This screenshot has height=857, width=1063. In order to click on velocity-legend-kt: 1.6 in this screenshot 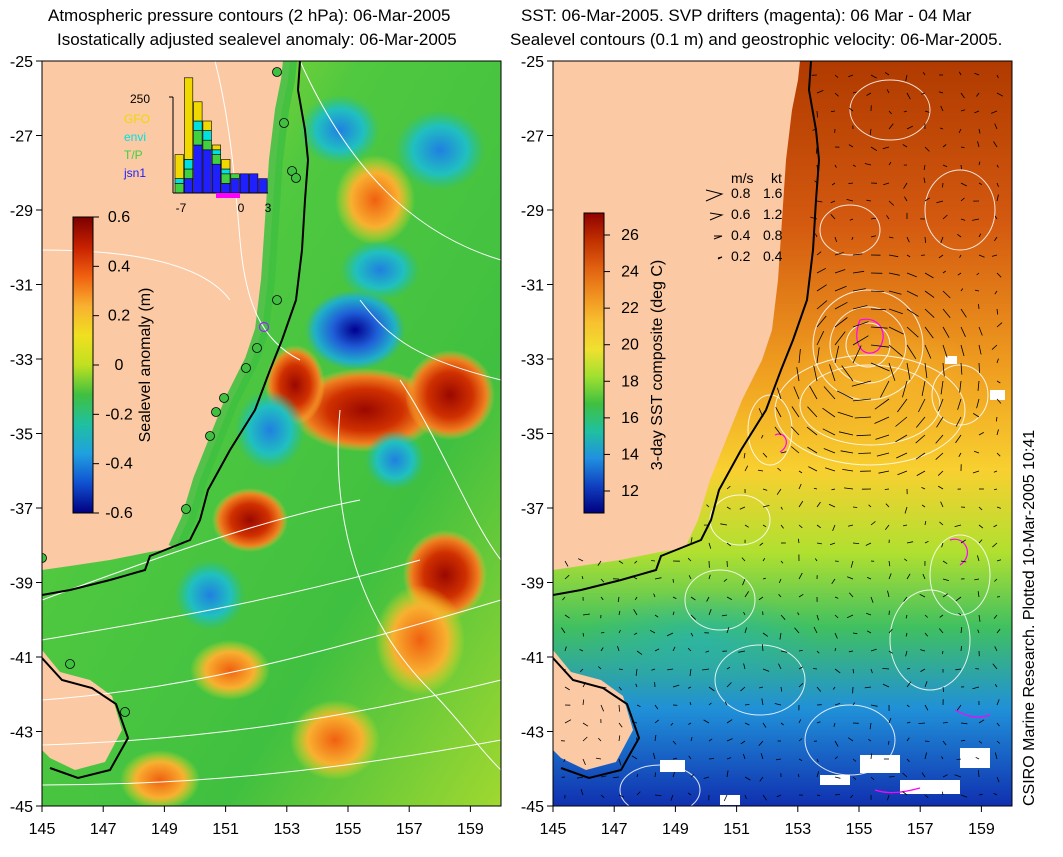, I will do `click(773, 193)`.